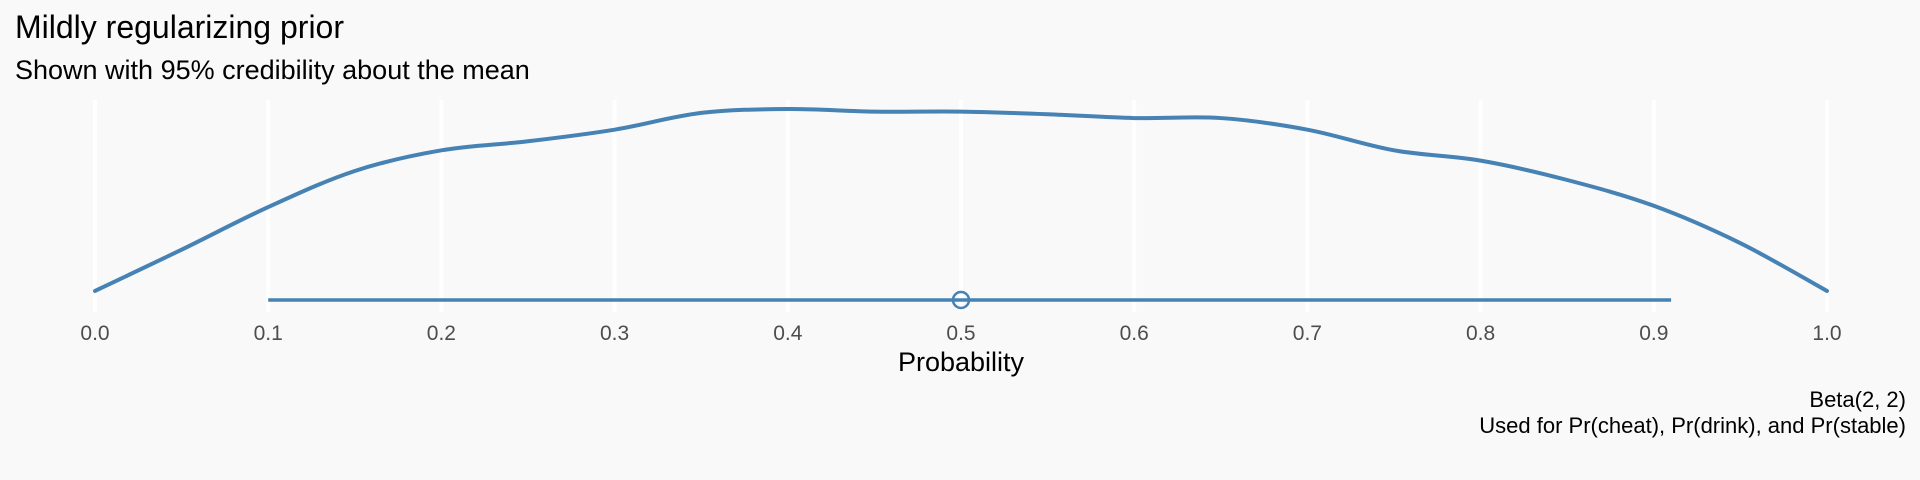 This screenshot has width=1920, height=480. I want to click on x-tick-label-0.5: 0.5, so click(960, 333).